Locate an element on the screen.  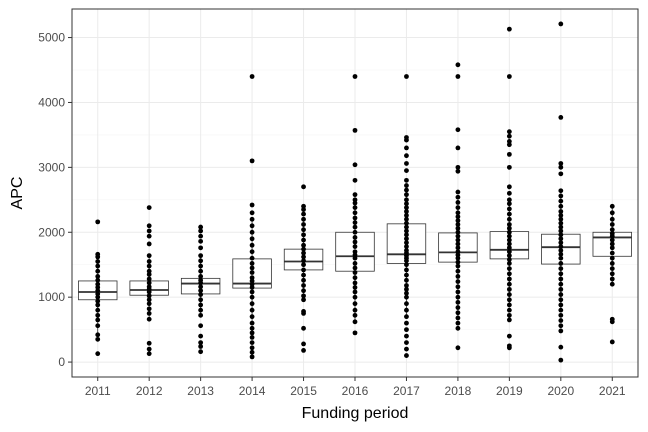
x-axis-title: Funding period is located at coordinates (355, 413).